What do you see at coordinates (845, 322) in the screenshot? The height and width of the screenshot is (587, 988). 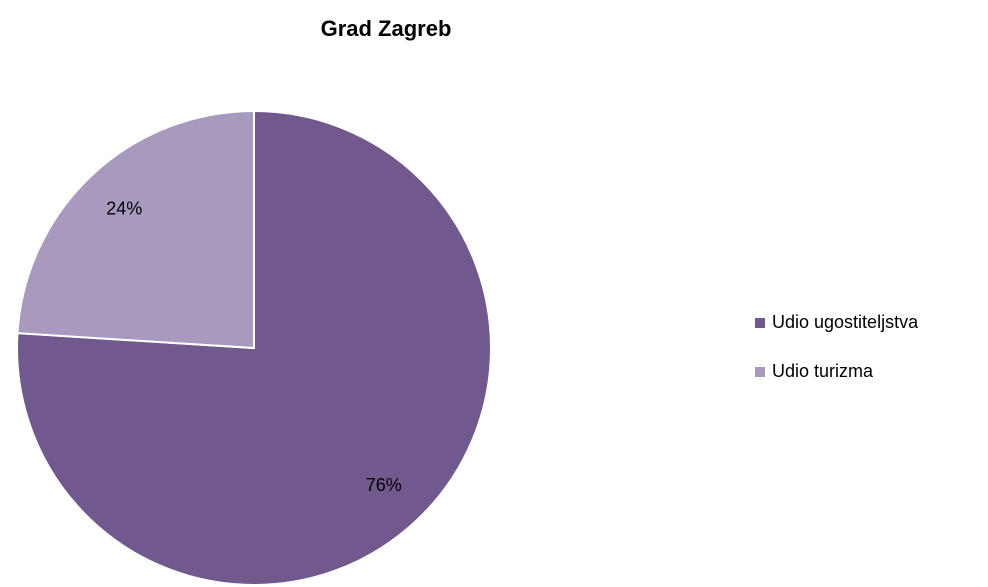 I see `legend-label: Udio ugostiteljstva` at bounding box center [845, 322].